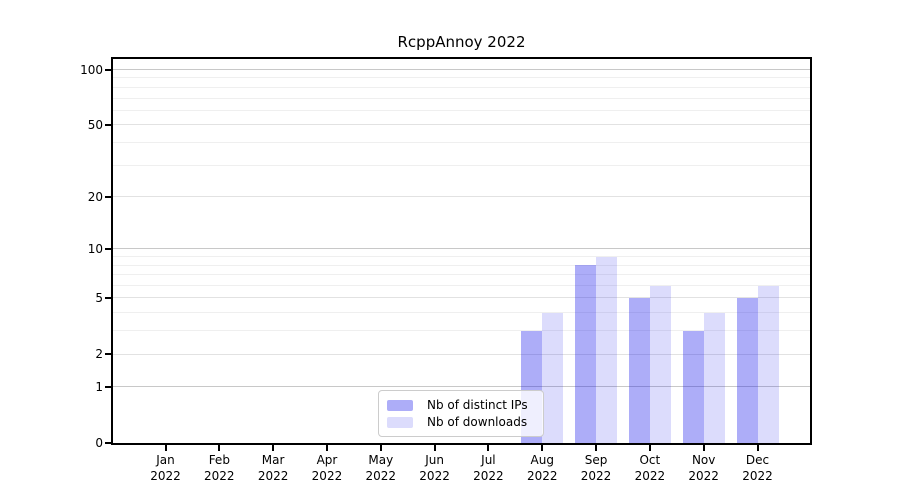  Describe the element at coordinates (714, 377) in the screenshot. I see `bar-downloads-nov` at that location.